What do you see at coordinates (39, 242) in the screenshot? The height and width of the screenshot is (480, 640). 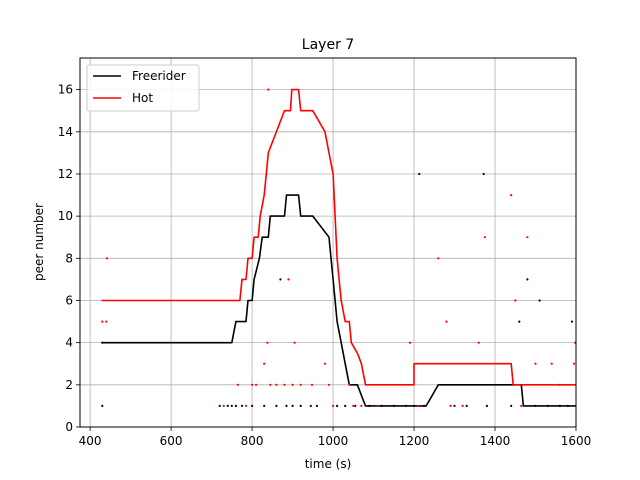 I see `y-axis-label: peer number` at bounding box center [39, 242].